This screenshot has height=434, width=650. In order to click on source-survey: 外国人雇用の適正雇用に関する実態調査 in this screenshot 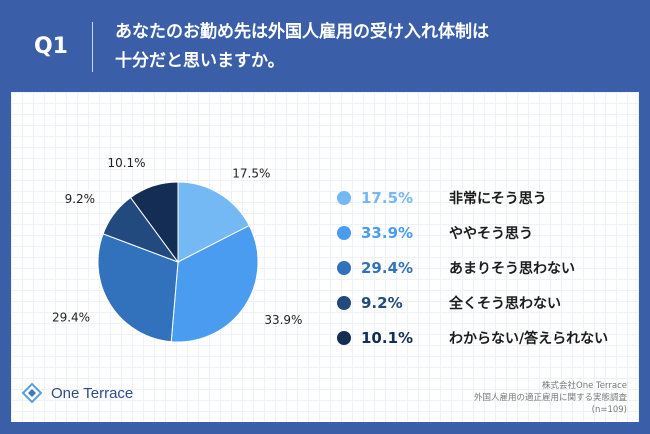, I will do `click(550, 398)`.